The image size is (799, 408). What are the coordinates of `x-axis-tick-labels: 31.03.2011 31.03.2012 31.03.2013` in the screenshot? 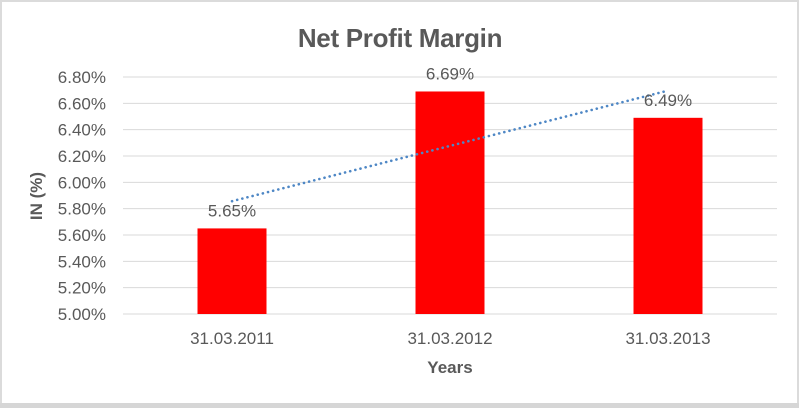 It's located at (450, 338).